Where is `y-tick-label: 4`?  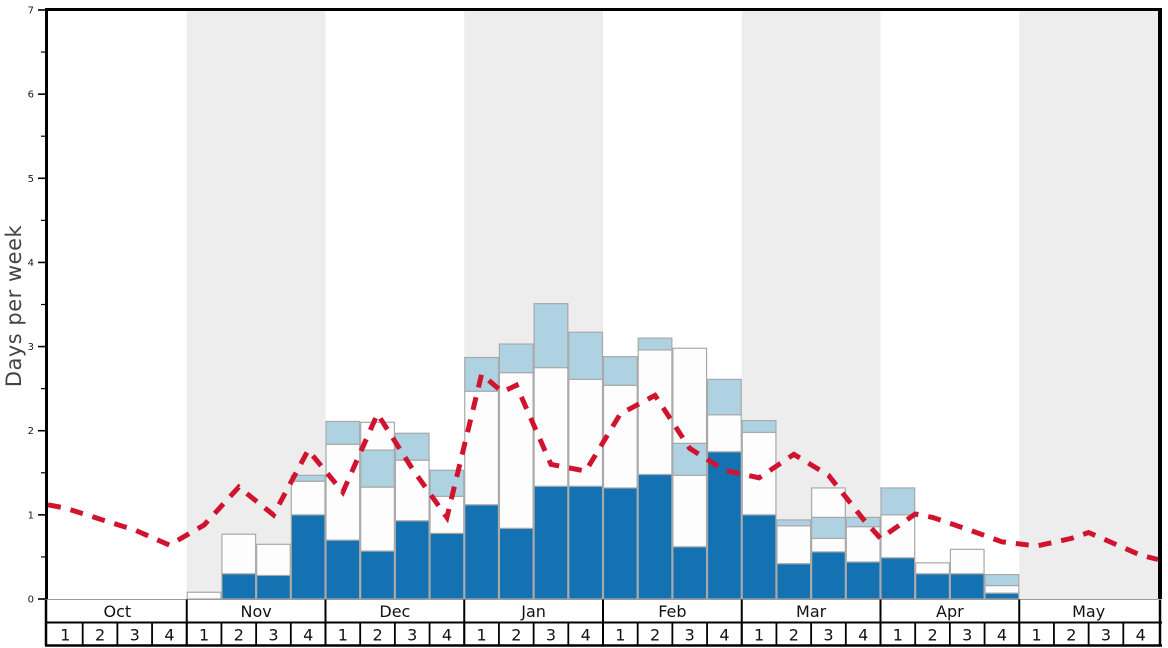 y-tick-label: 4 is located at coordinates (31, 263).